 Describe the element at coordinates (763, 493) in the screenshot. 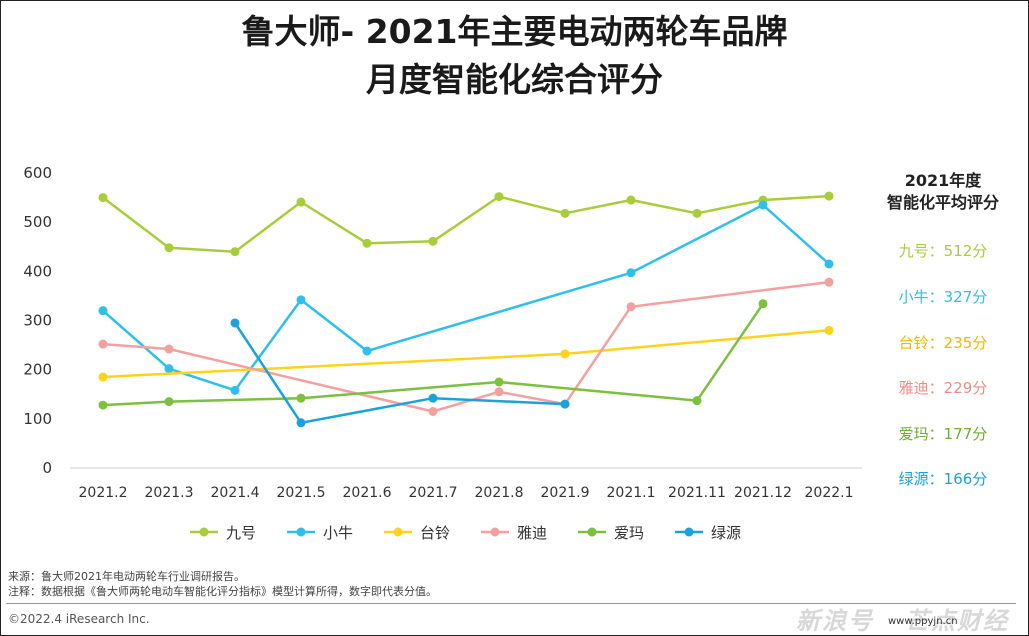

I see `x-tick-label: 2021.12` at that location.